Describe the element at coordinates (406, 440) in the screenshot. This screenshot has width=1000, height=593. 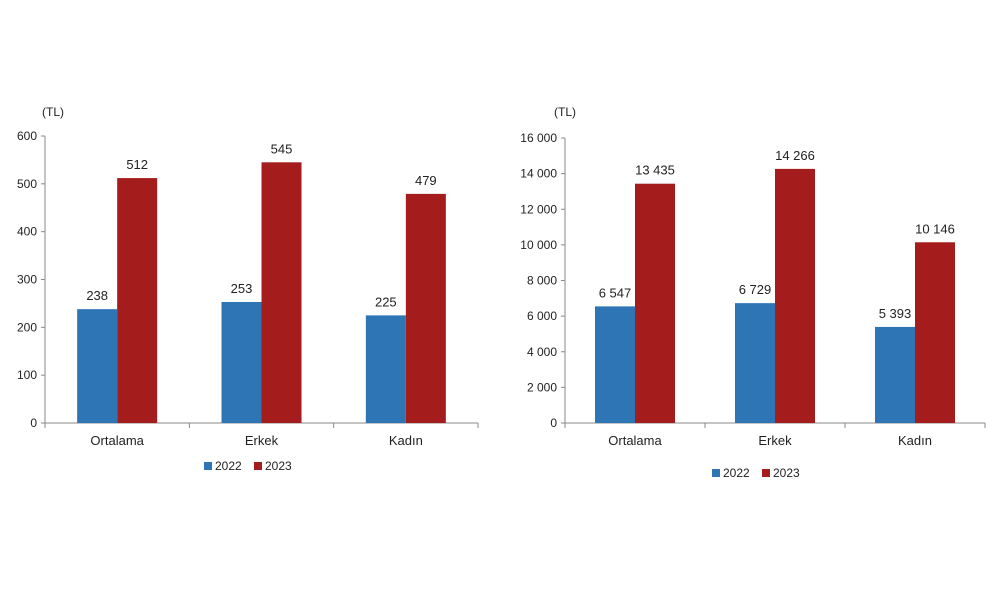
I see `chart0-category-label-2: Kadın` at that location.